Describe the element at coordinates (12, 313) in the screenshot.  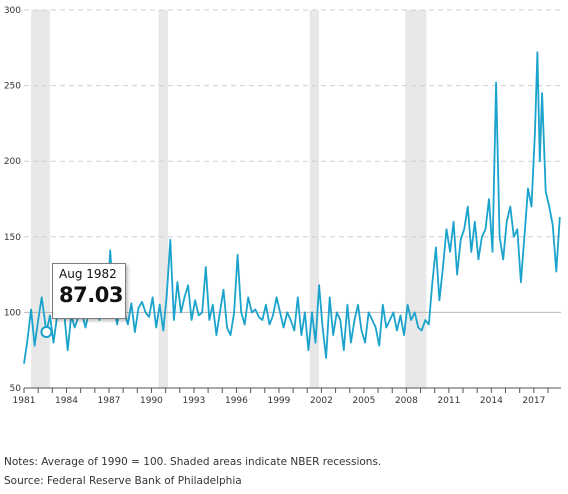
I see `y-tick-label-100: 100` at that location.